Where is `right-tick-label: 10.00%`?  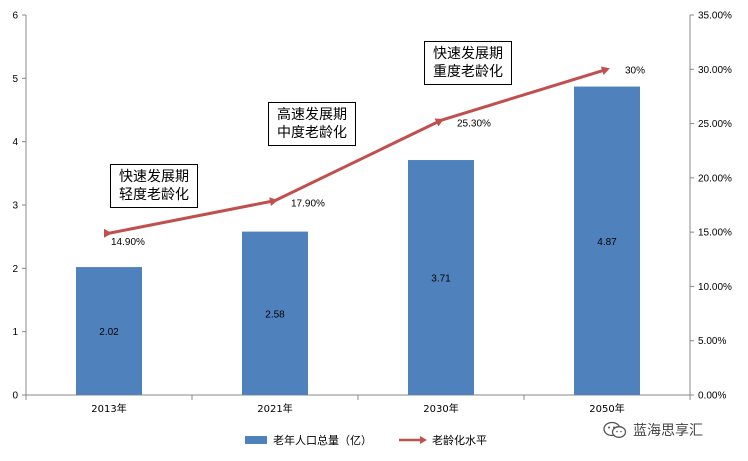
right-tick-label: 10.00% is located at coordinates (715, 287).